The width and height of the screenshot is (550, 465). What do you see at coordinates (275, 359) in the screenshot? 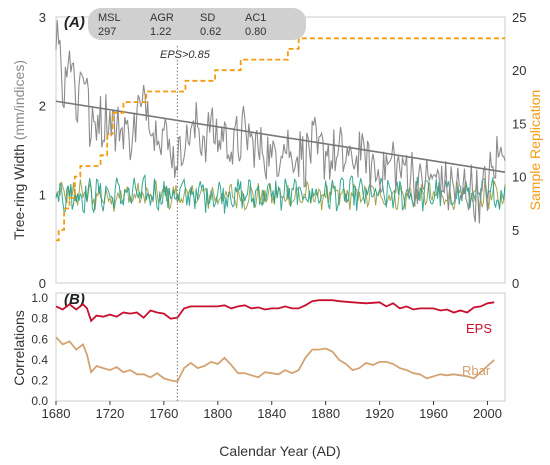
I see `rbar-line` at bounding box center [275, 359].